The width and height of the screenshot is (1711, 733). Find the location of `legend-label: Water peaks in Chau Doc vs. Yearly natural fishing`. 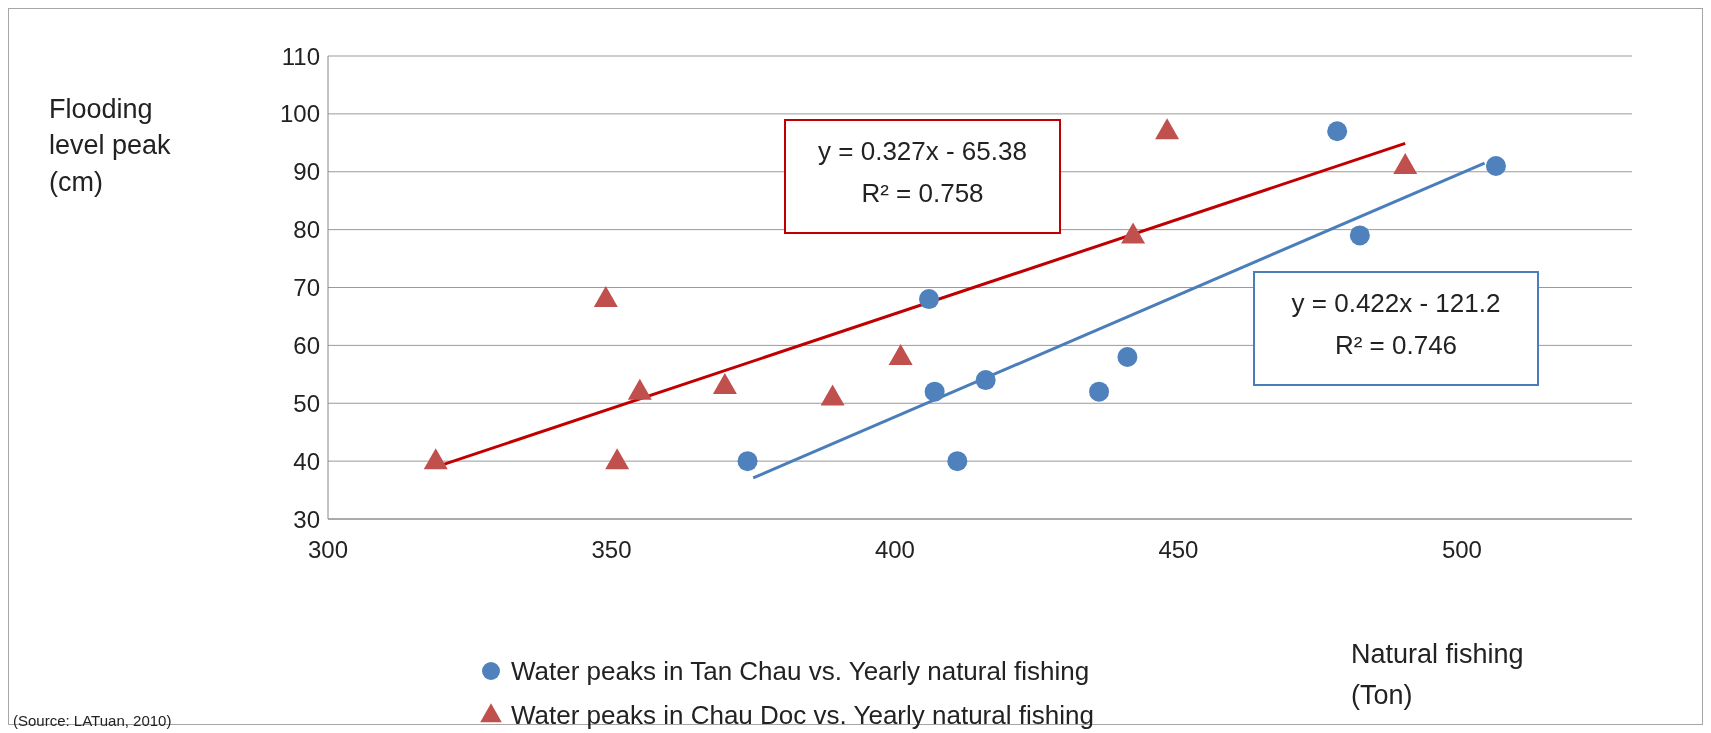

legend-label: Water peaks in Chau Doc vs. Yearly natural fishing is located at coordinates (802, 715).